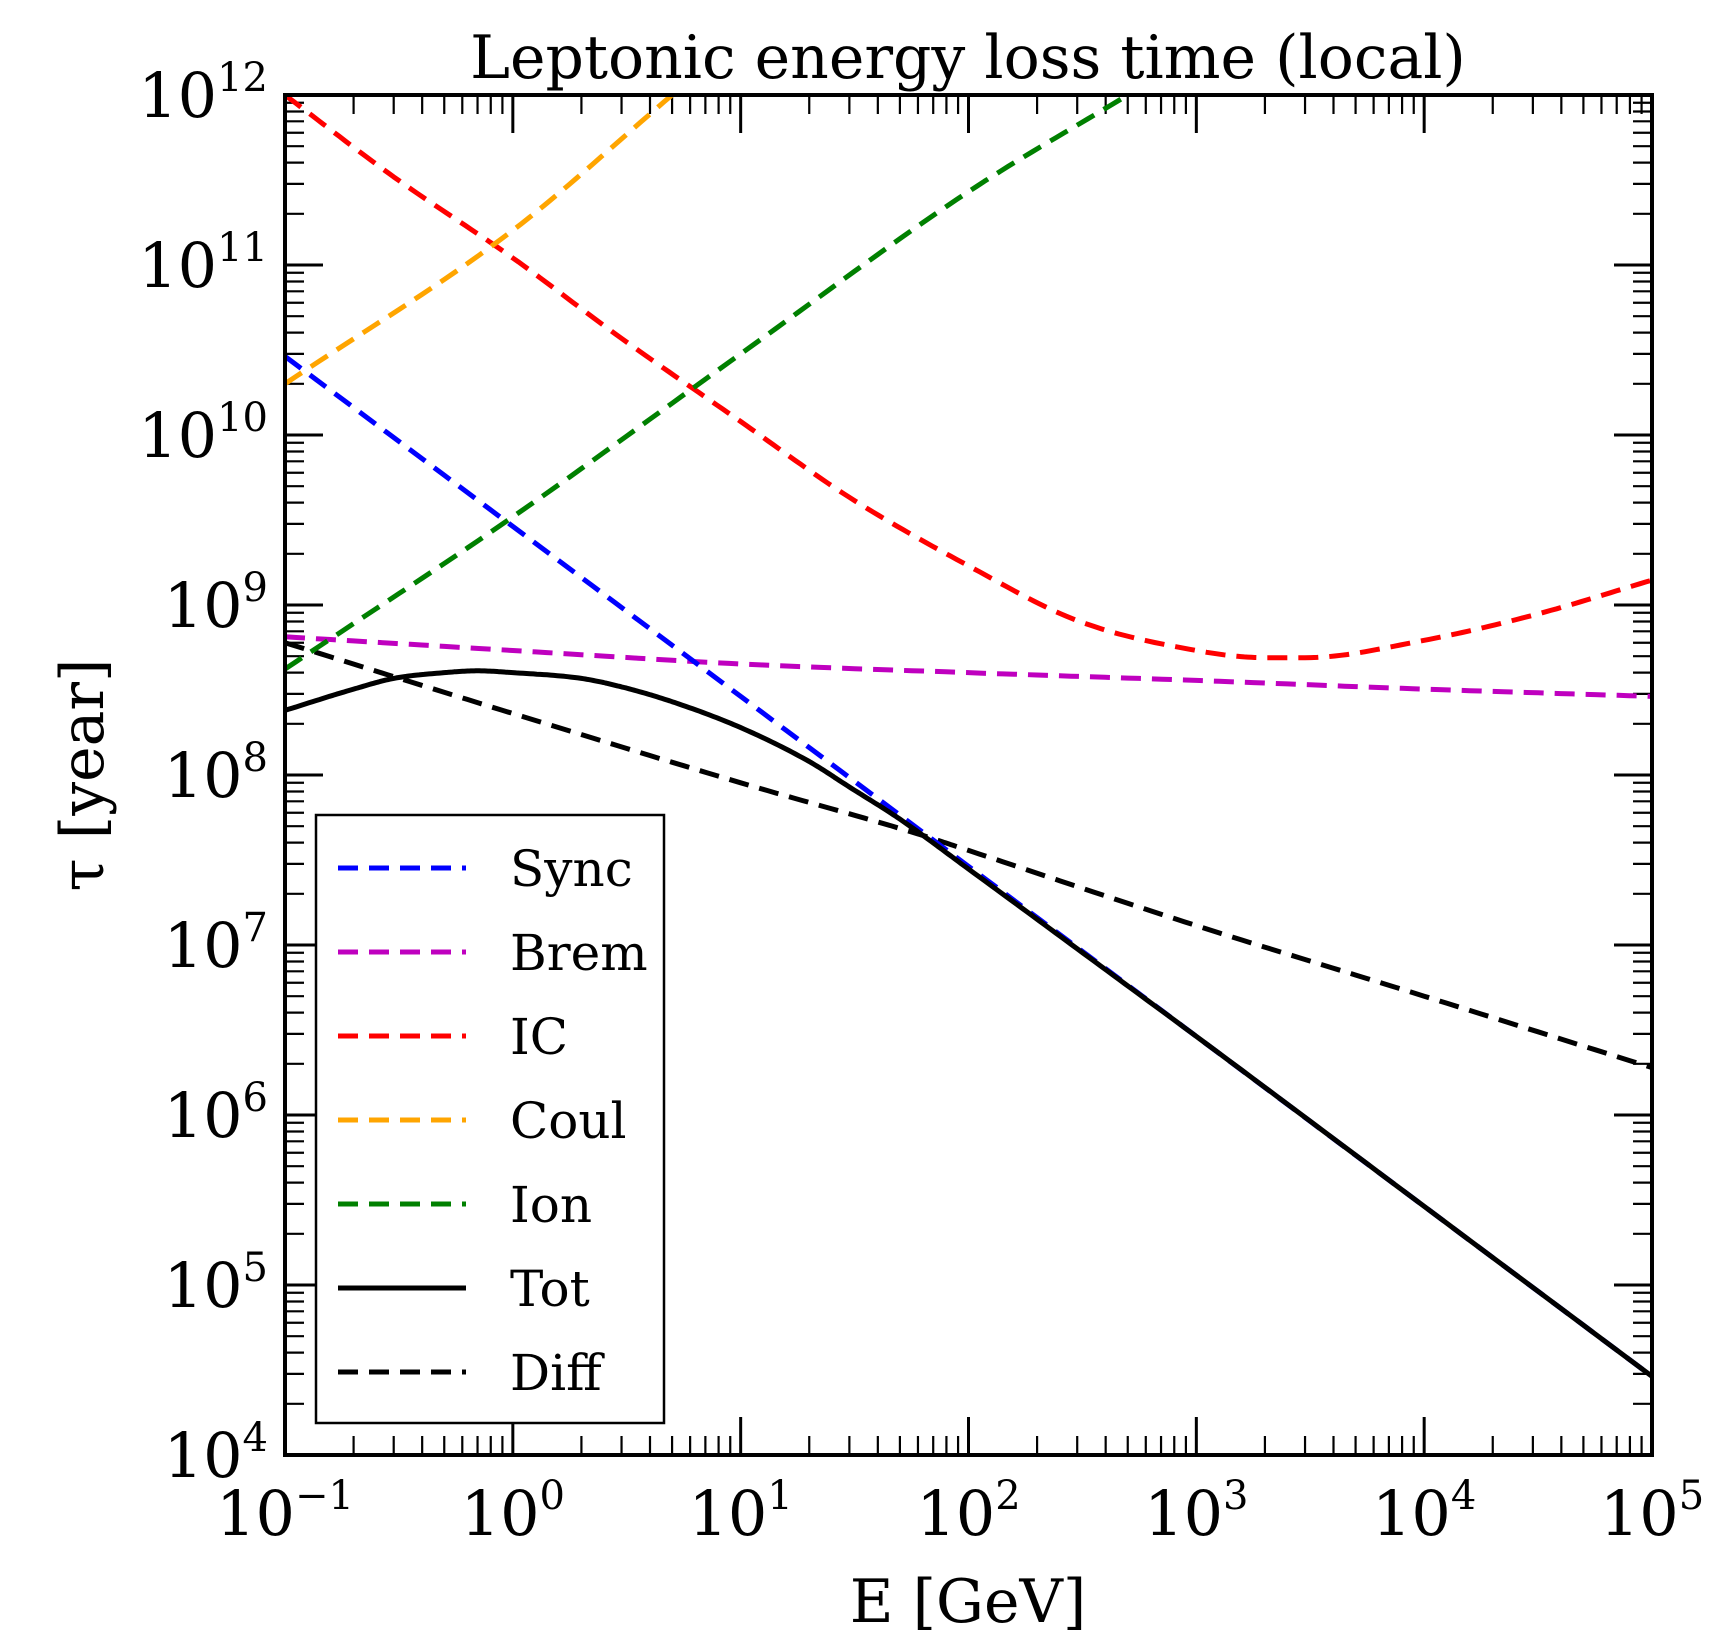  What do you see at coordinates (968, 1511) in the screenshot?
I see `x-tick-label: 10²` at bounding box center [968, 1511].